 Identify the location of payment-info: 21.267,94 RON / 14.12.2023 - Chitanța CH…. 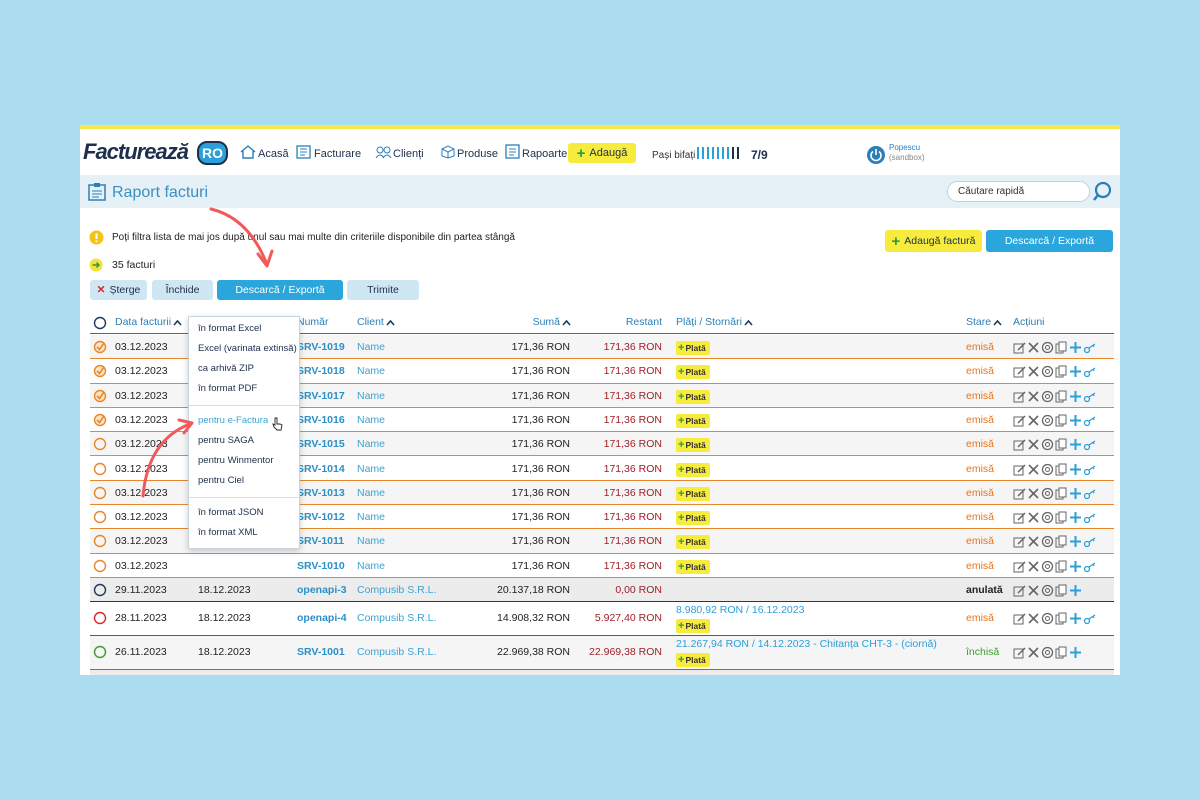
(806, 644).